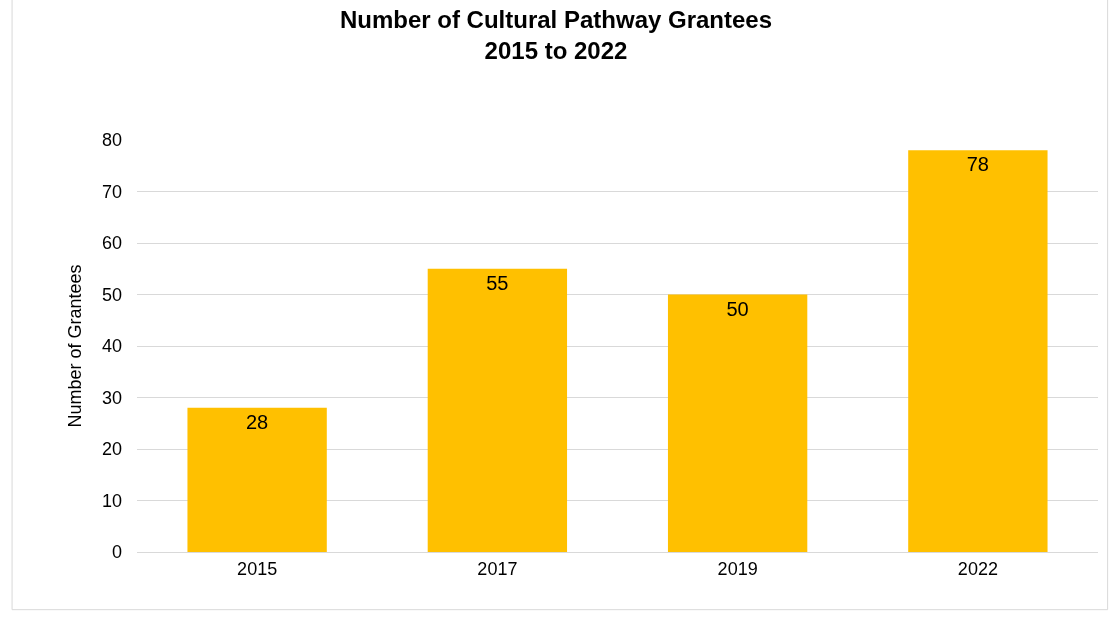  I want to click on data-label: 55, so click(497, 282).